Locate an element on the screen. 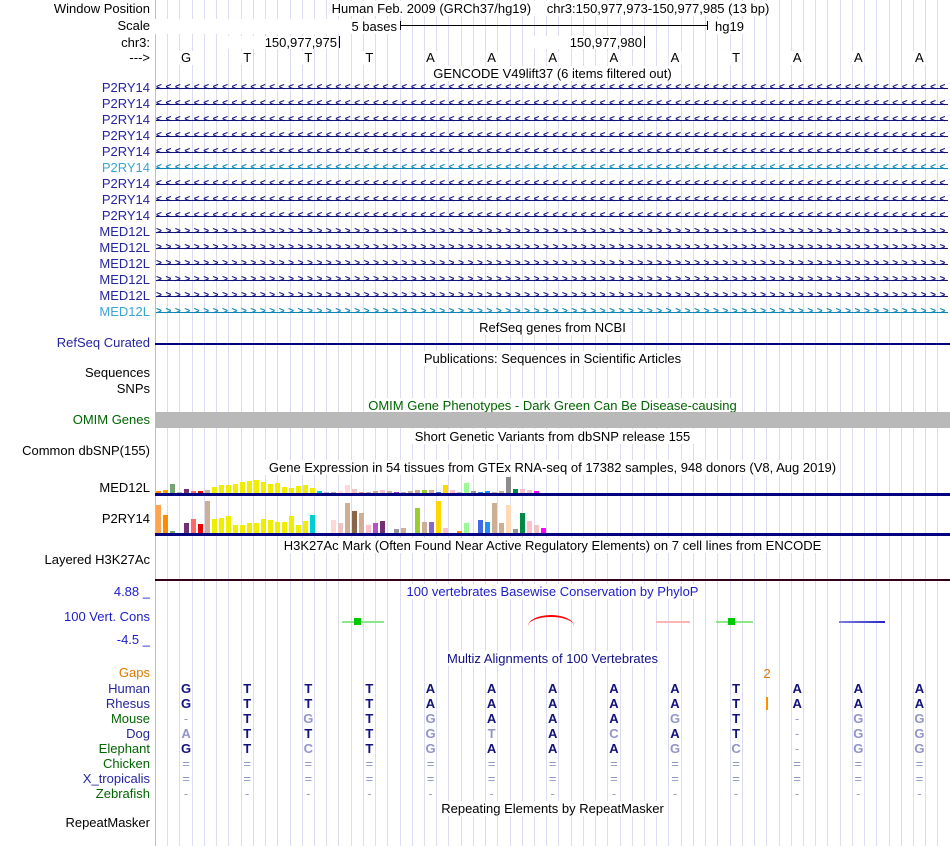 This screenshot has width=950, height=846. omim-gene-bar is located at coordinates (552, 420).